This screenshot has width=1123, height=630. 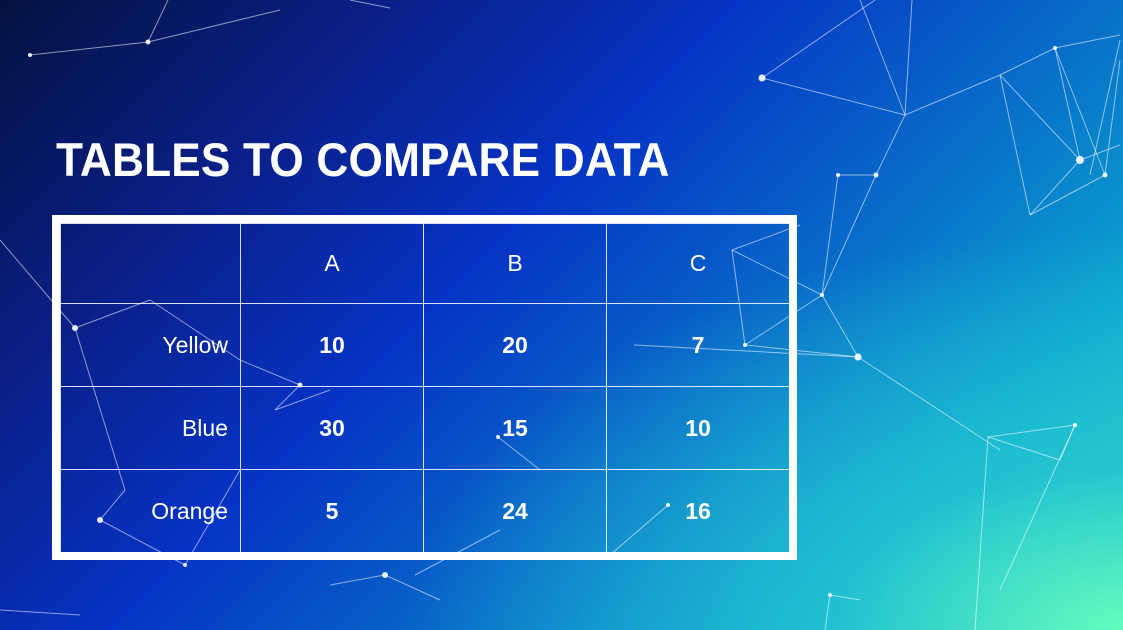 I want to click on table-cell: 20, so click(x=515, y=345).